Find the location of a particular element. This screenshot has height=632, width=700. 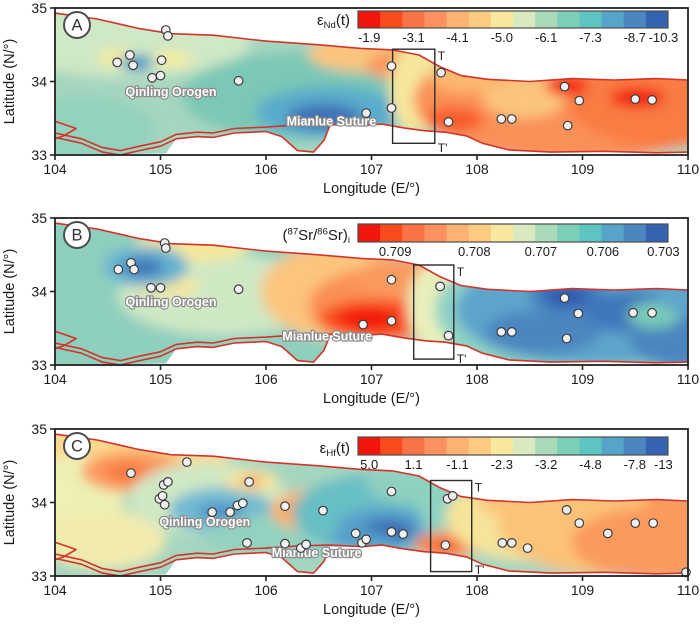

orogen-north-boundary-line is located at coordinates (371, 468).